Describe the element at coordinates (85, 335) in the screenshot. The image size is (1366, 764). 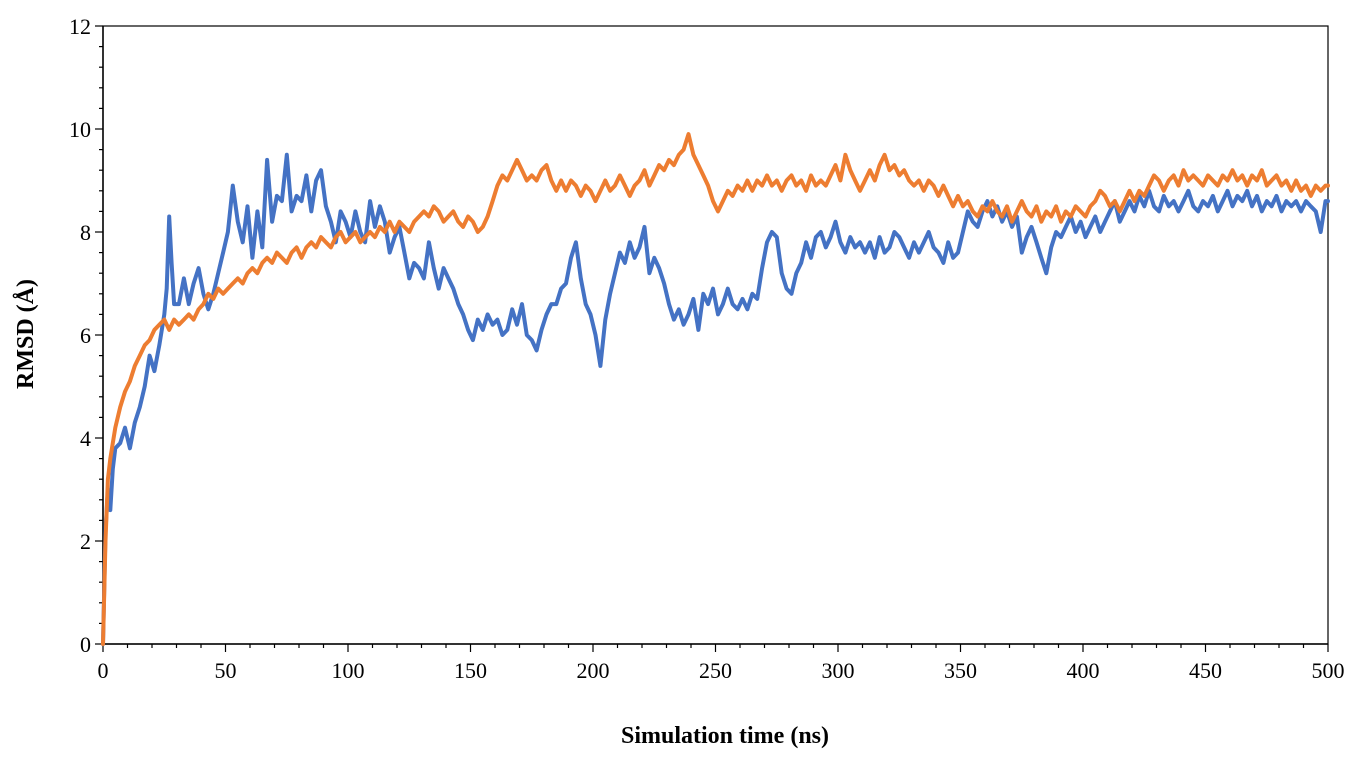
I see `y-tick-label: 6` at that location.